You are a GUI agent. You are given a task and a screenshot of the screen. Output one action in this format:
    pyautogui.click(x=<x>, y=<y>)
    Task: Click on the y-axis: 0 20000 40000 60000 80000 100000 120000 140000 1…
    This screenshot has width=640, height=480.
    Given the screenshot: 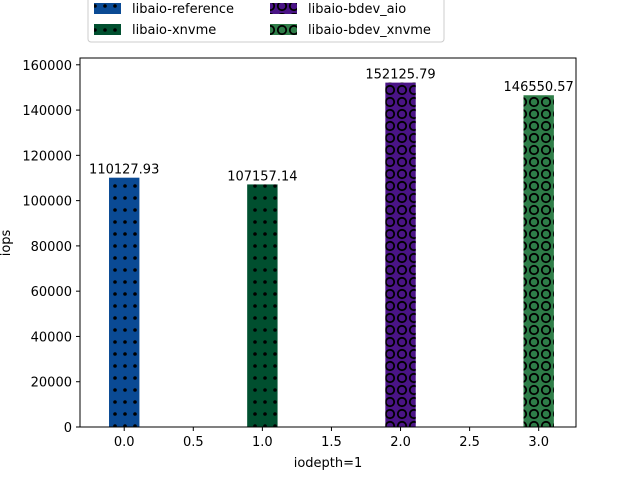 What is the action you would take?
    pyautogui.click(x=51, y=247)
    